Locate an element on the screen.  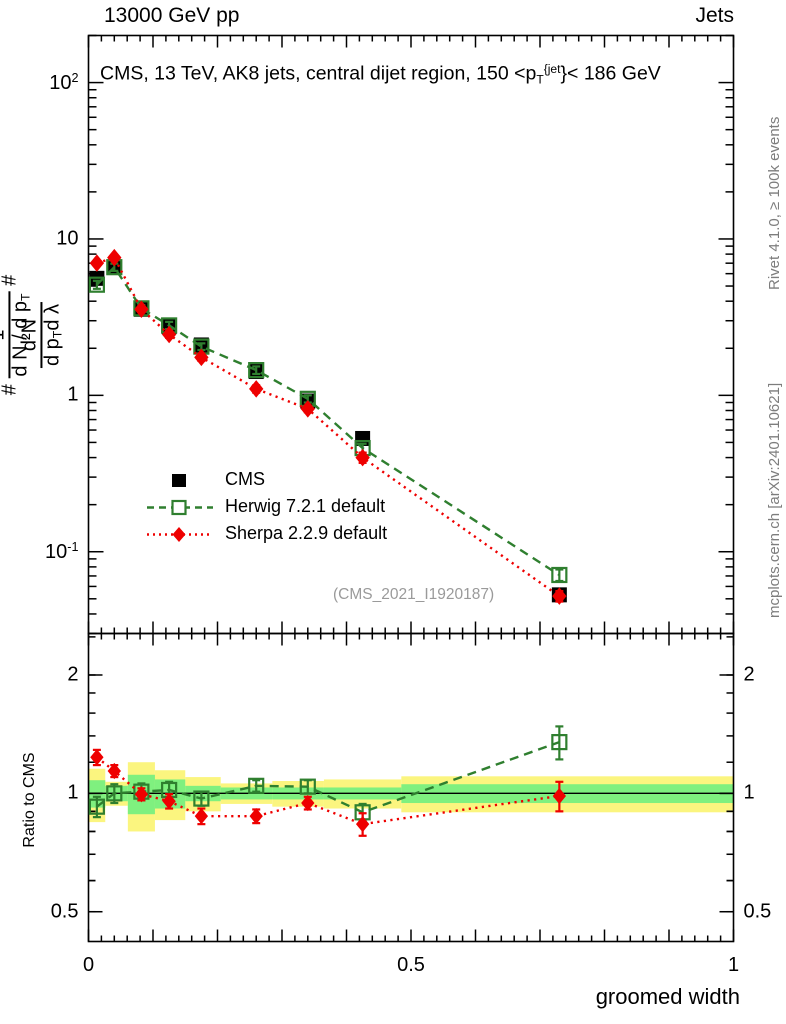
ratio-y-tick-label-l-1: 1 is located at coordinates (73, 792).